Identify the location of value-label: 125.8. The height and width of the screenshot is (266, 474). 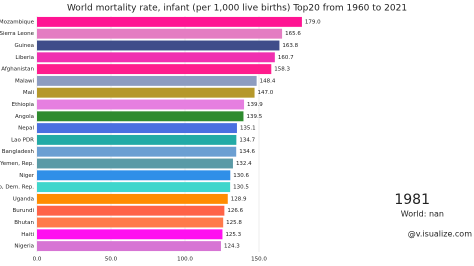
(234, 223).